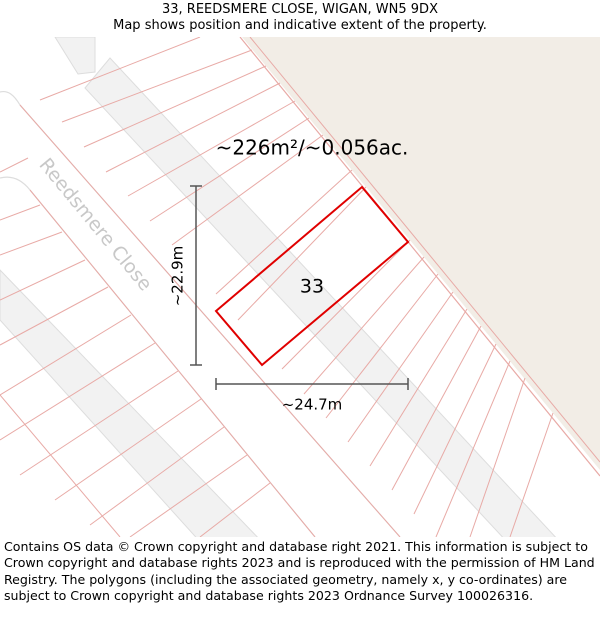  What do you see at coordinates (312, 405) in the screenshot?
I see `width-measure-label: ~24.7m` at bounding box center [312, 405].